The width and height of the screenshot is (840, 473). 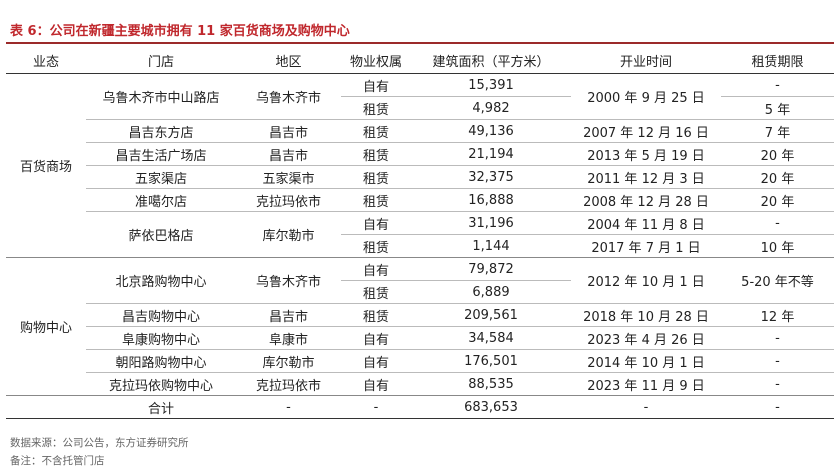 What do you see at coordinates (376, 60) in the screenshot?
I see `header-cell: 物业权属` at bounding box center [376, 60].